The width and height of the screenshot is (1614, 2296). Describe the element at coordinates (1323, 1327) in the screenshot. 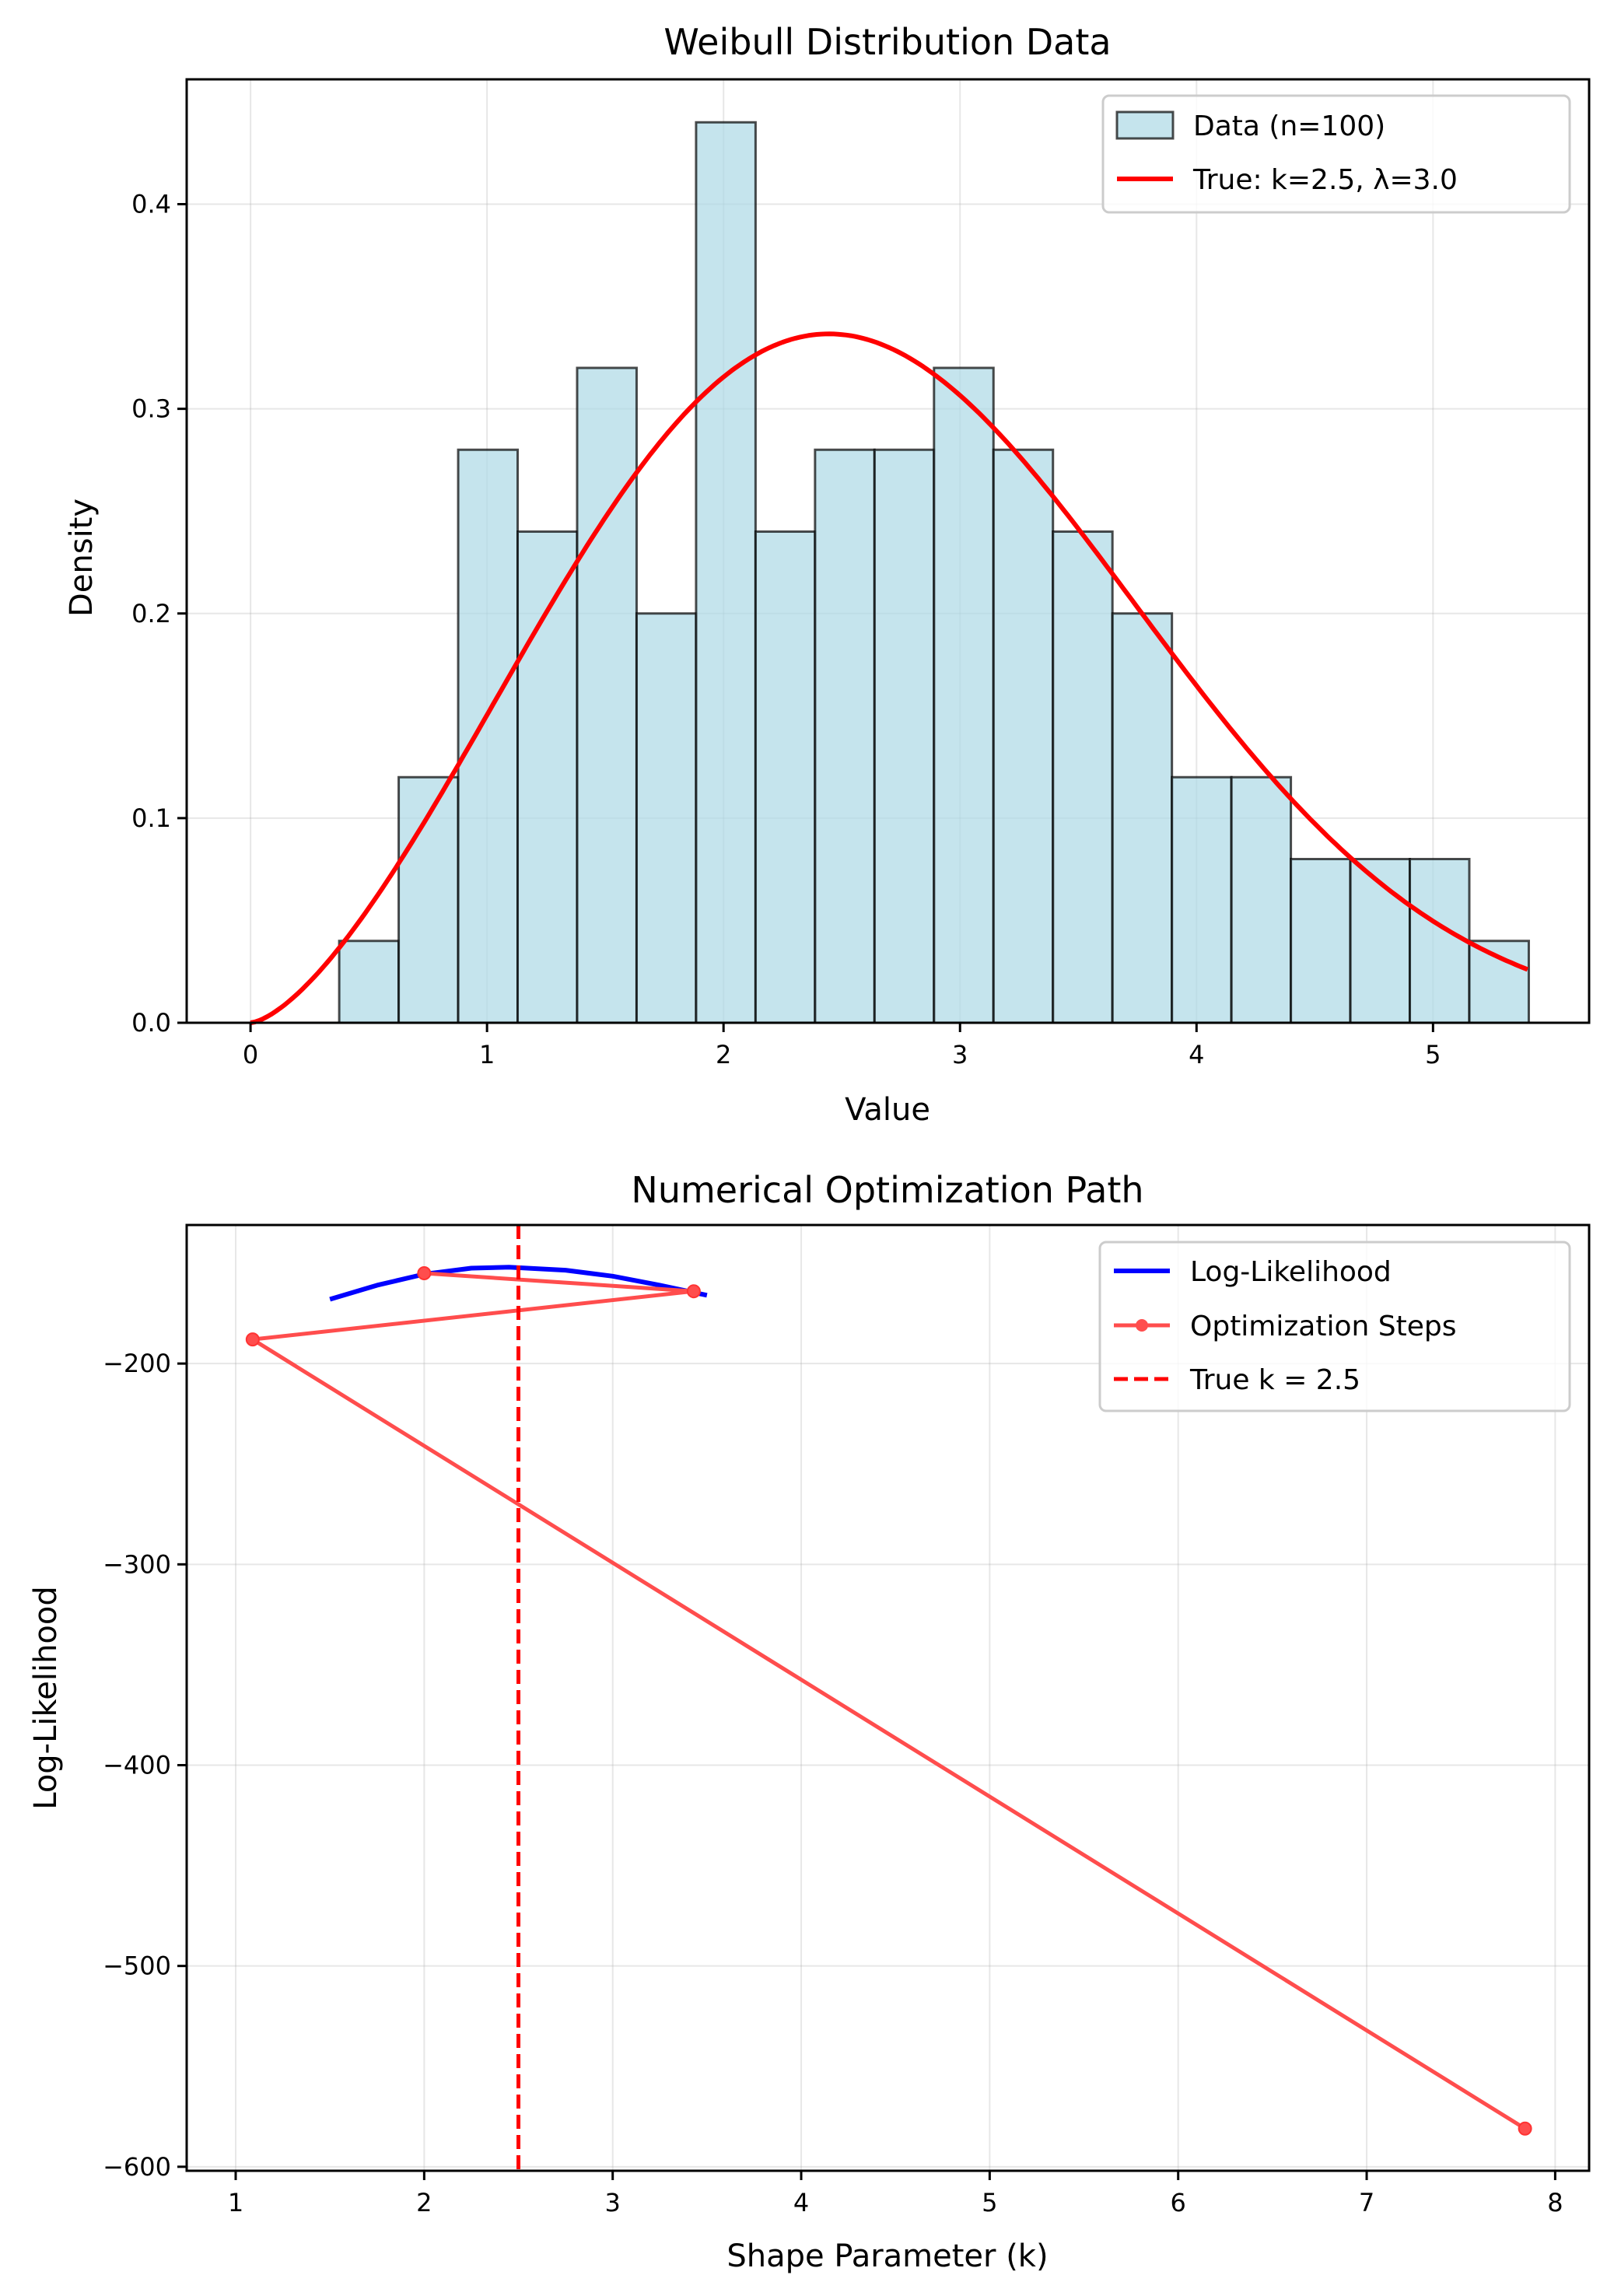

I see `legend-label-steps: Optimization Steps` at that location.